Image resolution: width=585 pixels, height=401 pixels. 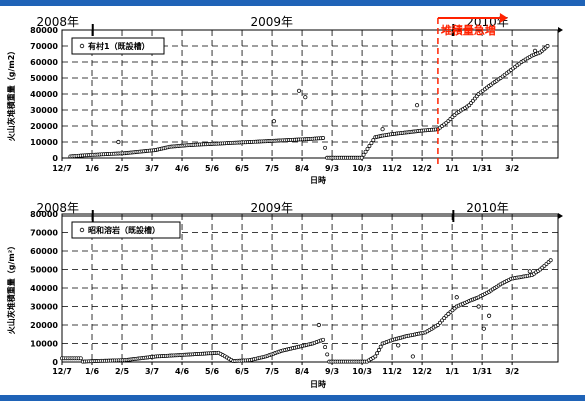 I want to click on legend-label: 昭和溶岩（既設槽）, so click(x=124, y=230).